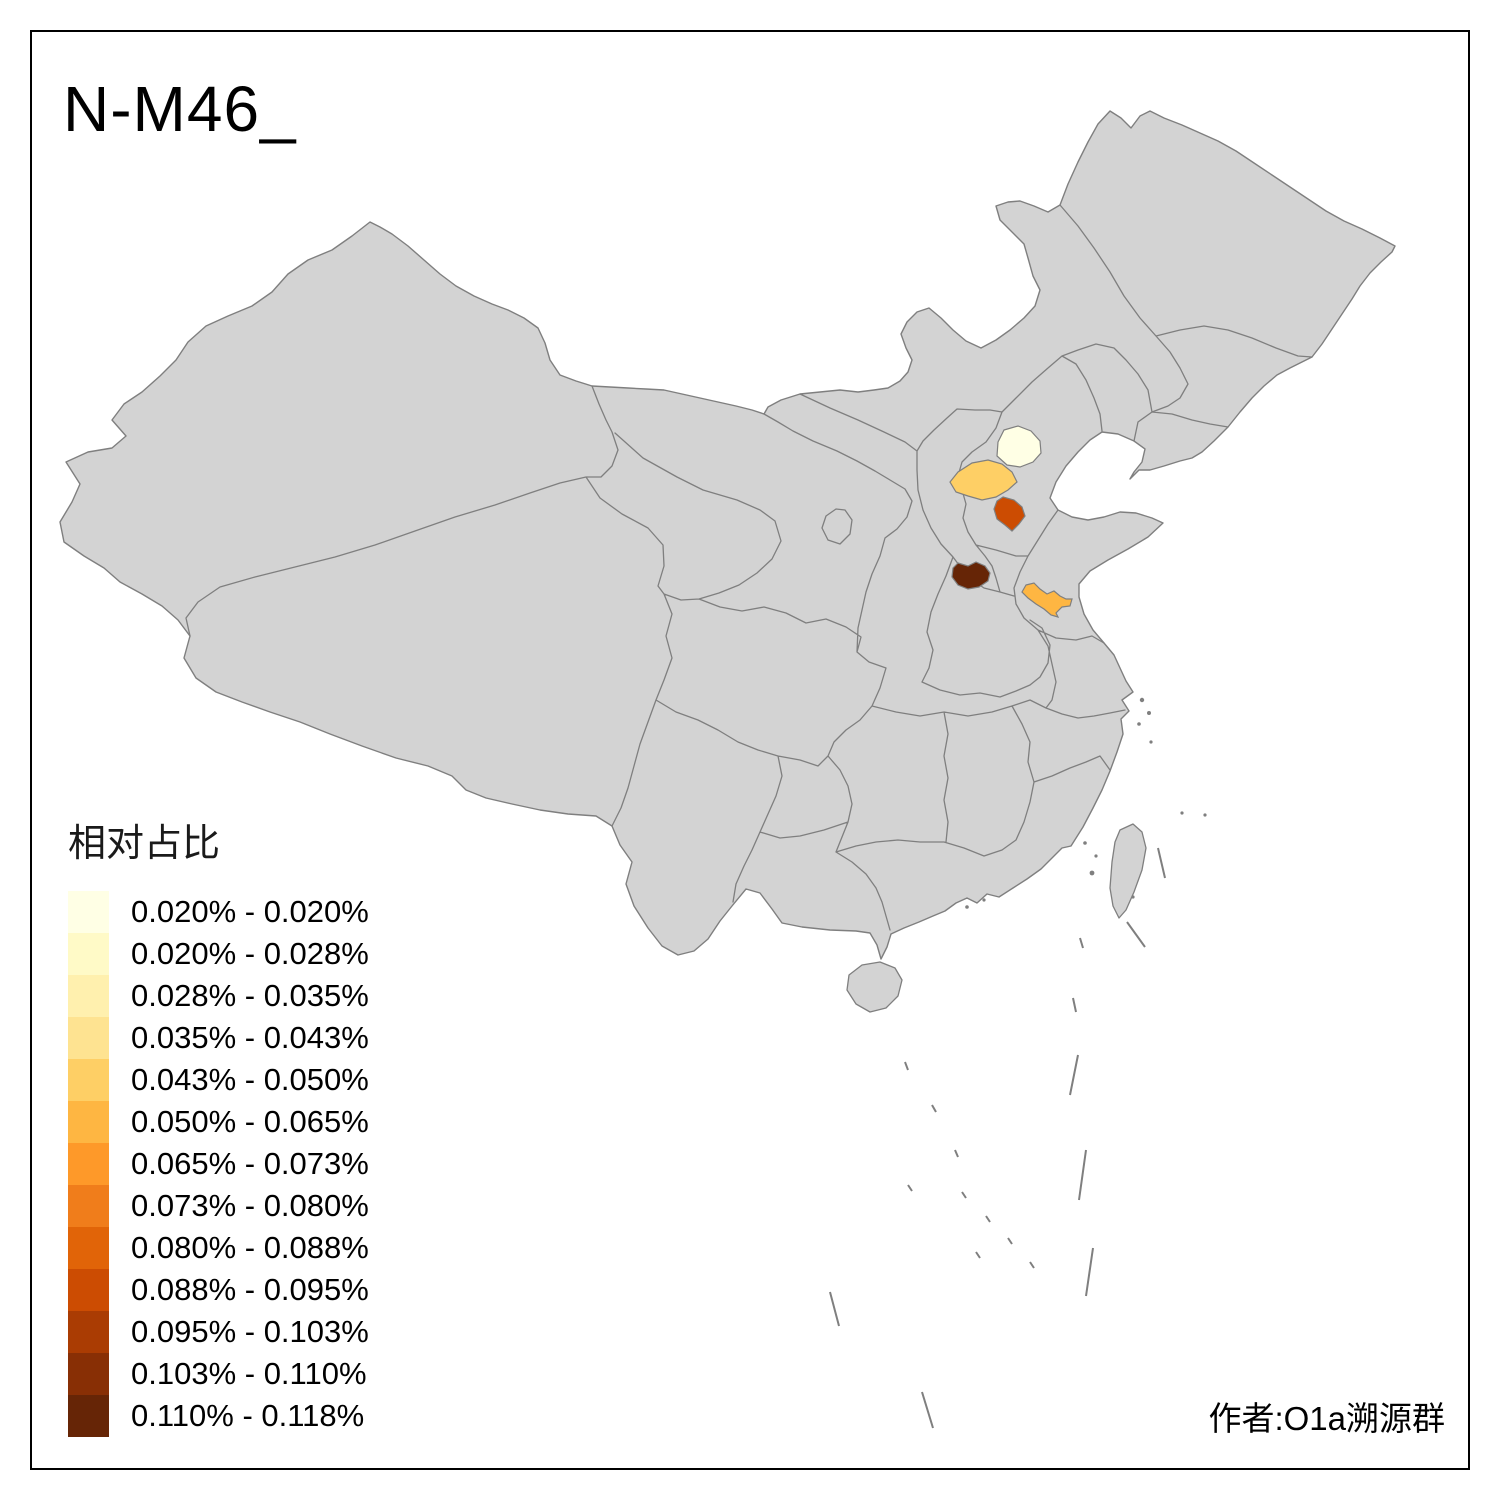 The height and width of the screenshot is (1500, 1500). What do you see at coordinates (250, 995) in the screenshot?
I see `legend-label: 0.028% - 0.035%` at bounding box center [250, 995].